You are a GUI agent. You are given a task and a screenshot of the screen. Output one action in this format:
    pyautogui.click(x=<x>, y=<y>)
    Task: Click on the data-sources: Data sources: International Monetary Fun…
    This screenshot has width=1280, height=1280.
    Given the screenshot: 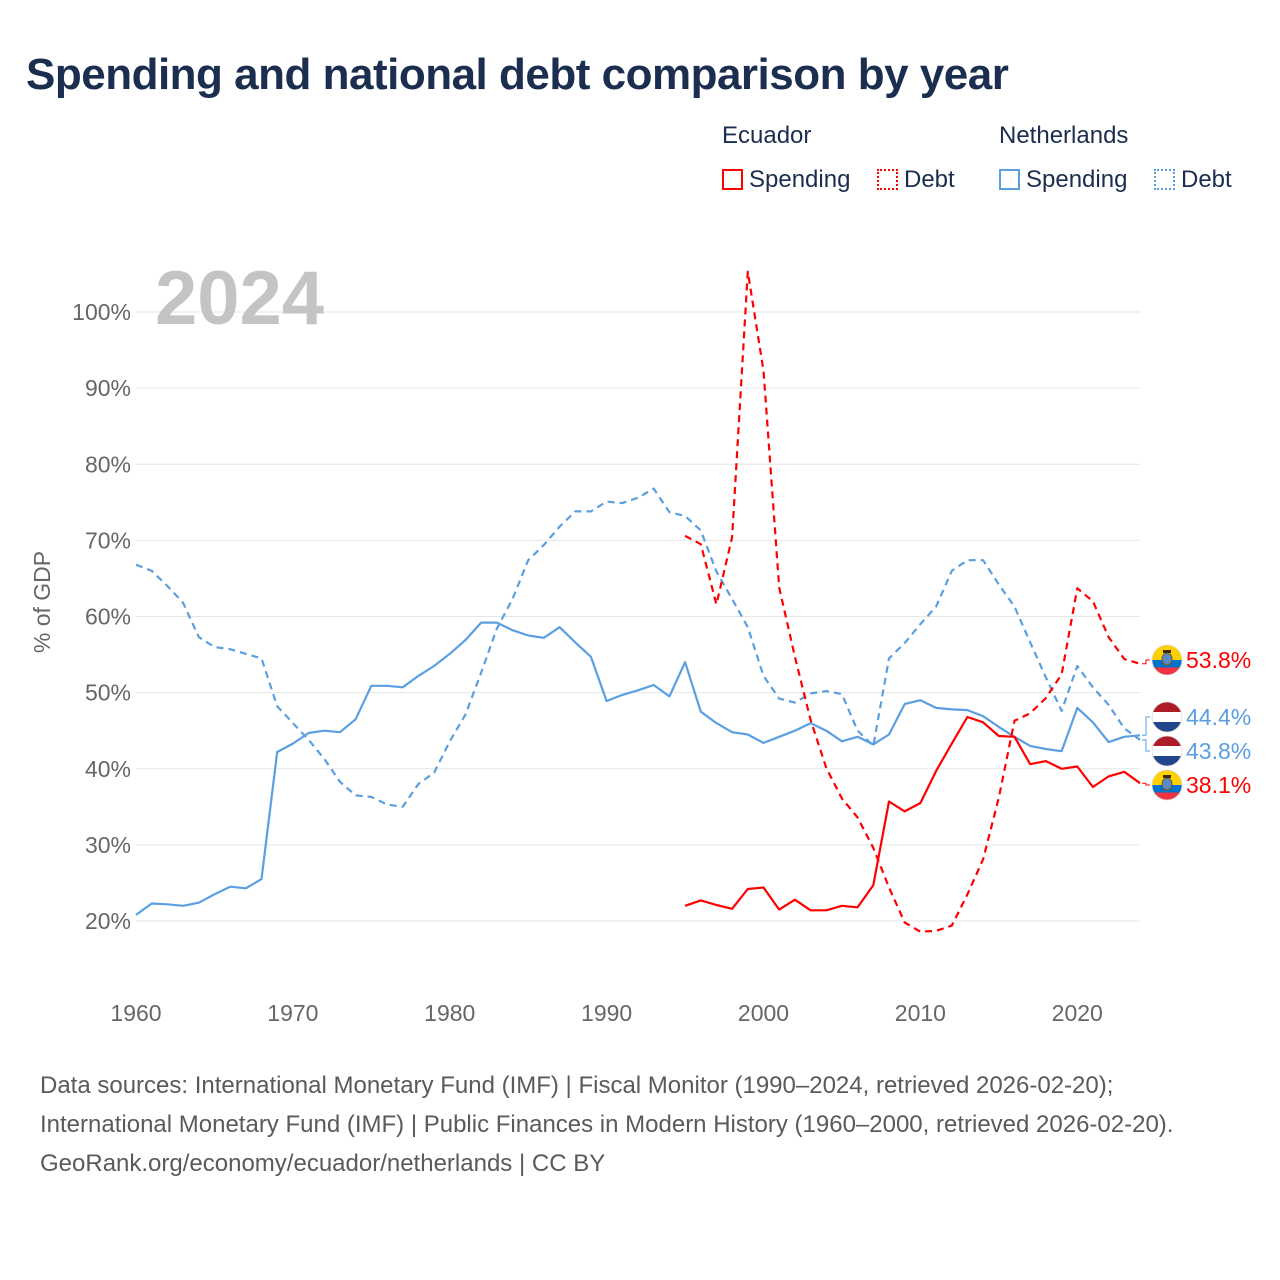 What is the action you would take?
    pyautogui.click(x=607, y=1105)
    